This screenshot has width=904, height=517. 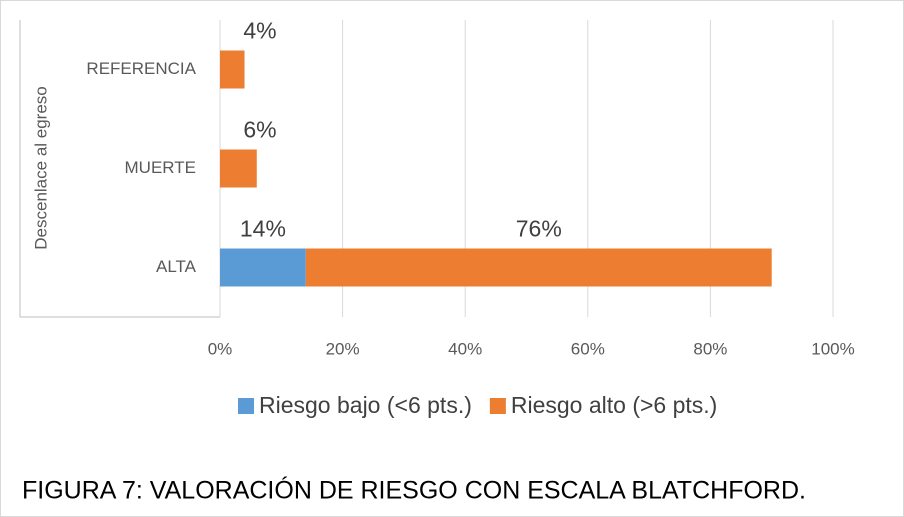 What do you see at coordinates (160, 167) in the screenshot?
I see `y-tick-label: MUERTE` at bounding box center [160, 167].